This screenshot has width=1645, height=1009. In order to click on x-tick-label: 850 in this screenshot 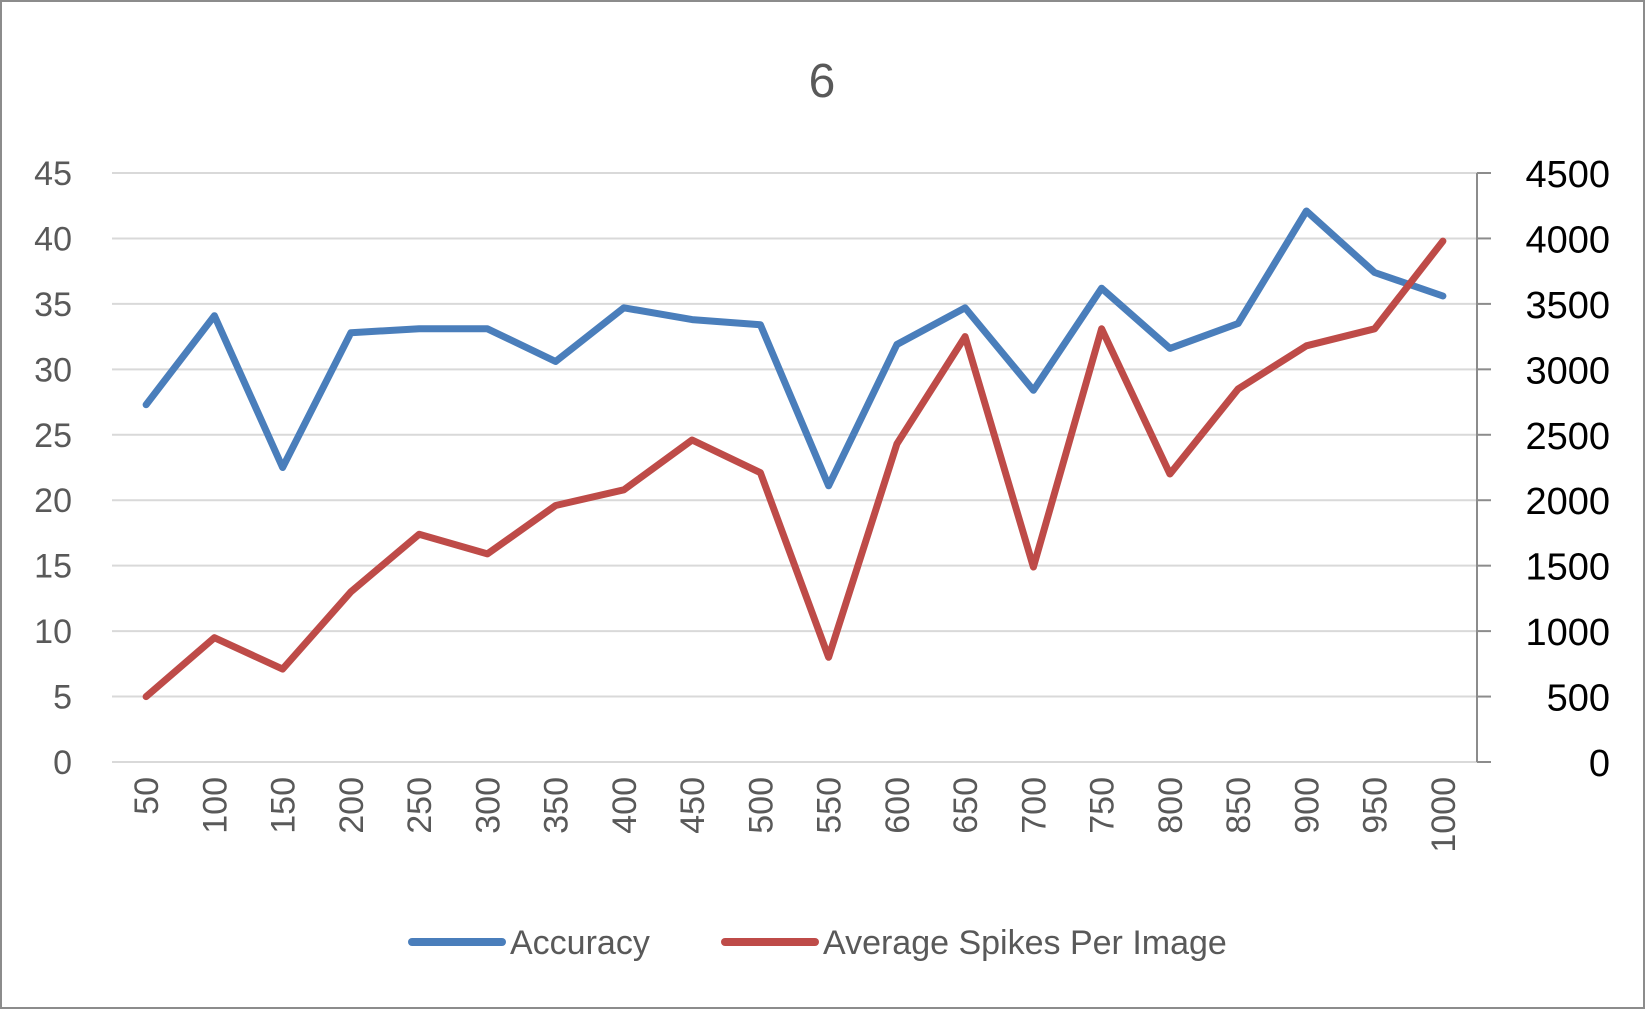, I will do `click(1239, 805)`.